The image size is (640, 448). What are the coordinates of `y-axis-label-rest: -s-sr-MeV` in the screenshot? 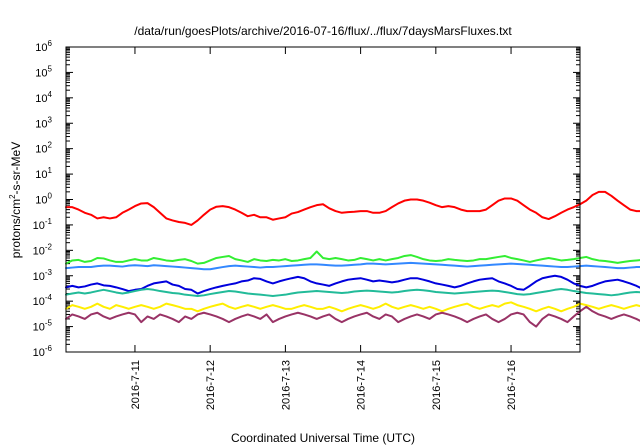 It's located at (16, 168).